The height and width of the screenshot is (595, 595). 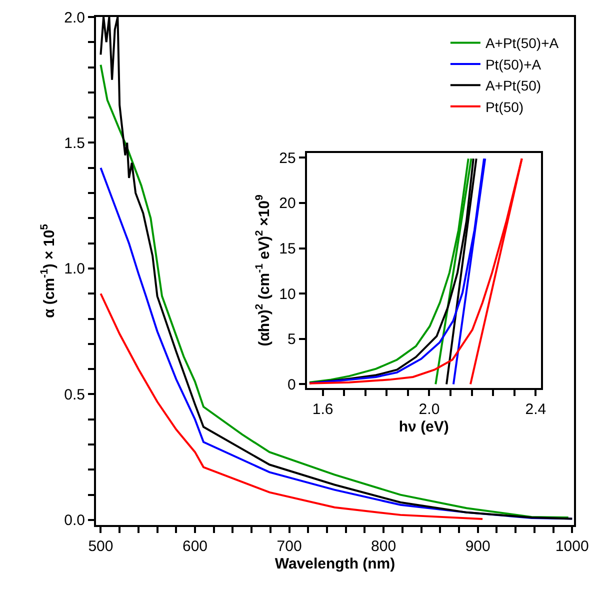 I want to click on legend-label: A+Pt(50)+A, so click(x=522, y=43).